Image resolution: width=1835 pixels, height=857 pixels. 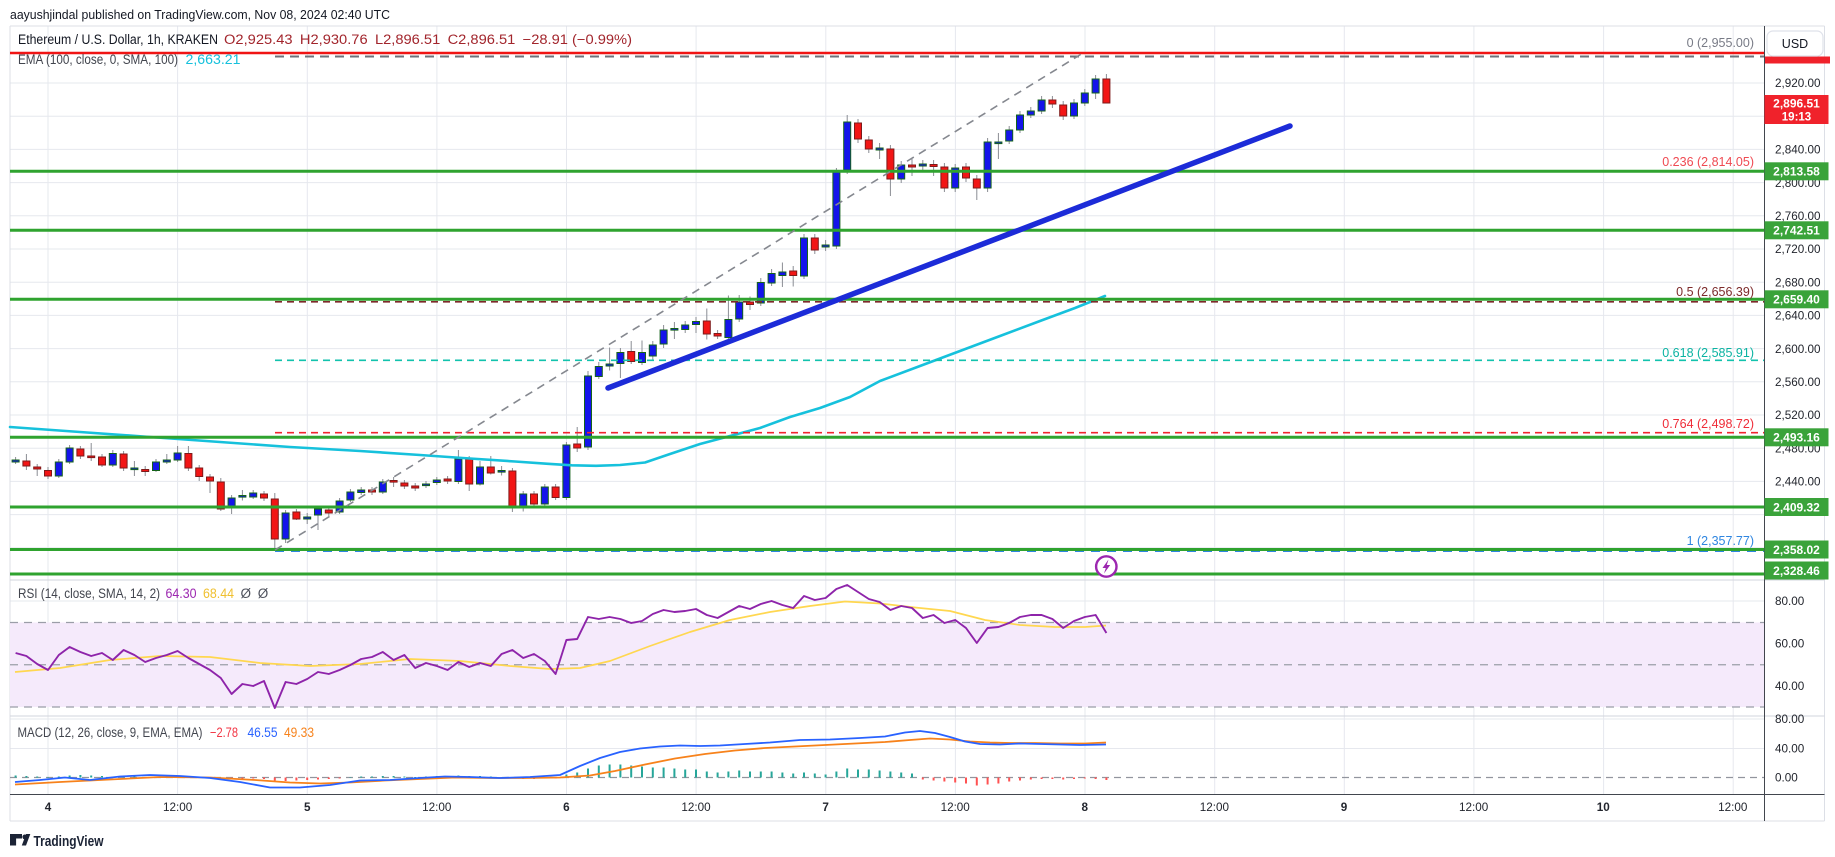 I want to click on svg-text: 0.618 (2,585.91), so click(x=1708, y=353).